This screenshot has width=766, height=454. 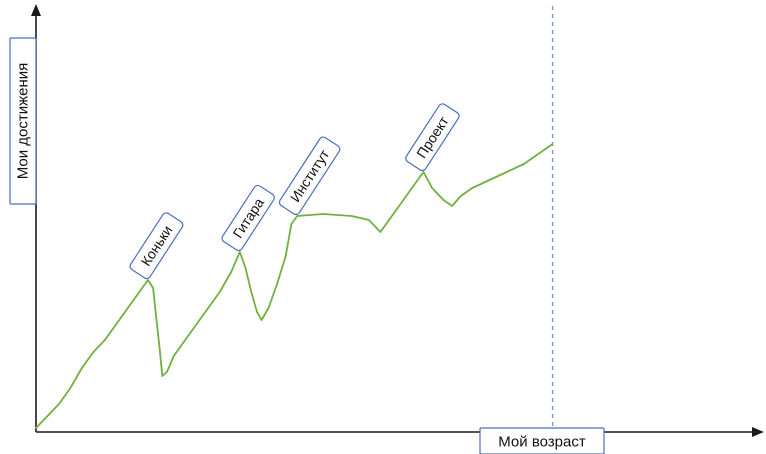 I want to click on x-axis-label: Мой возраст, so click(x=542, y=442).